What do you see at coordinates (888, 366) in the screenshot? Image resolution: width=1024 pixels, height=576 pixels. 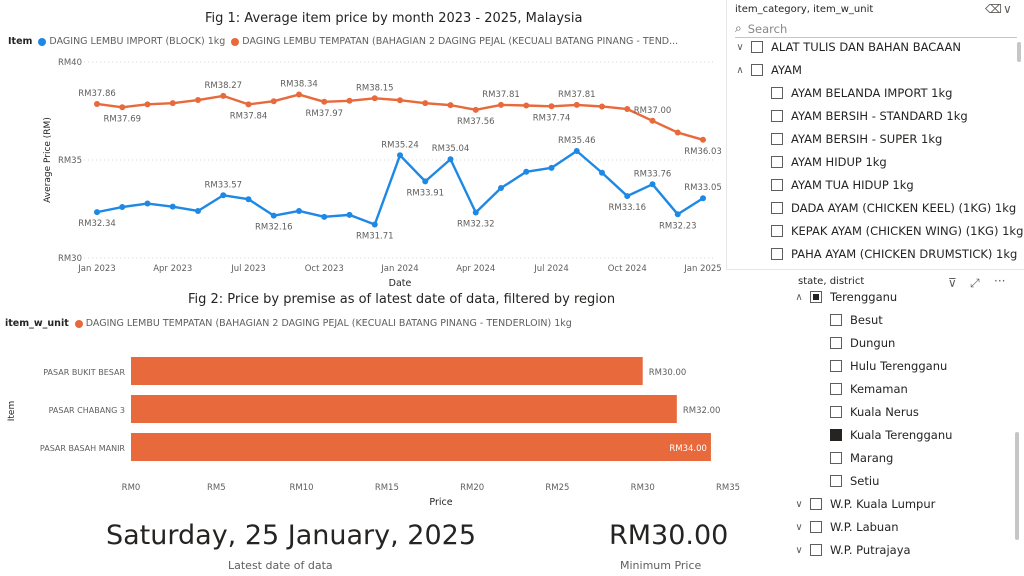 I see `region-slicer-item: Hulu Terengganu` at bounding box center [888, 366].